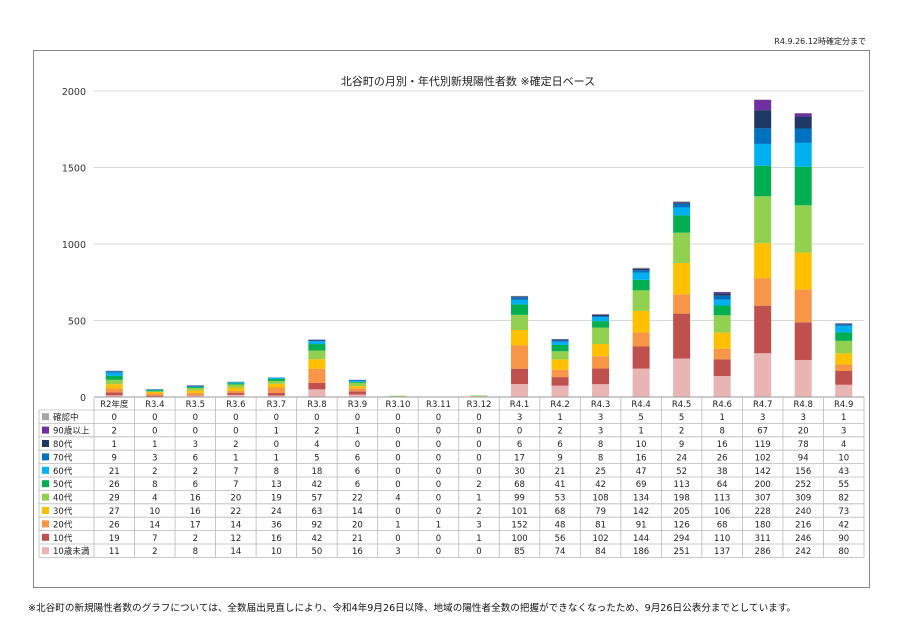 Image resolution: width=905 pixels, height=640 pixels. What do you see at coordinates (681, 418) in the screenshot?
I see `data-label: 5` at bounding box center [681, 418].